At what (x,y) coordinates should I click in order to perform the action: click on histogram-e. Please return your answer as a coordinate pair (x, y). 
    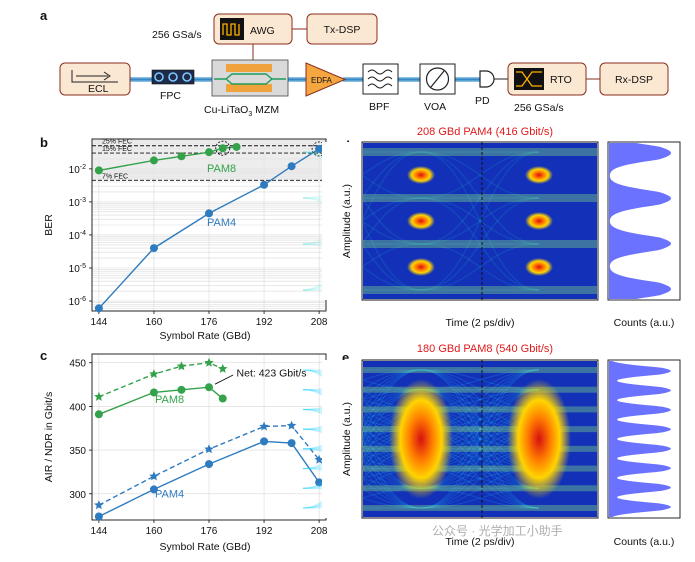
    Looking at the image, I should click on (644, 439).